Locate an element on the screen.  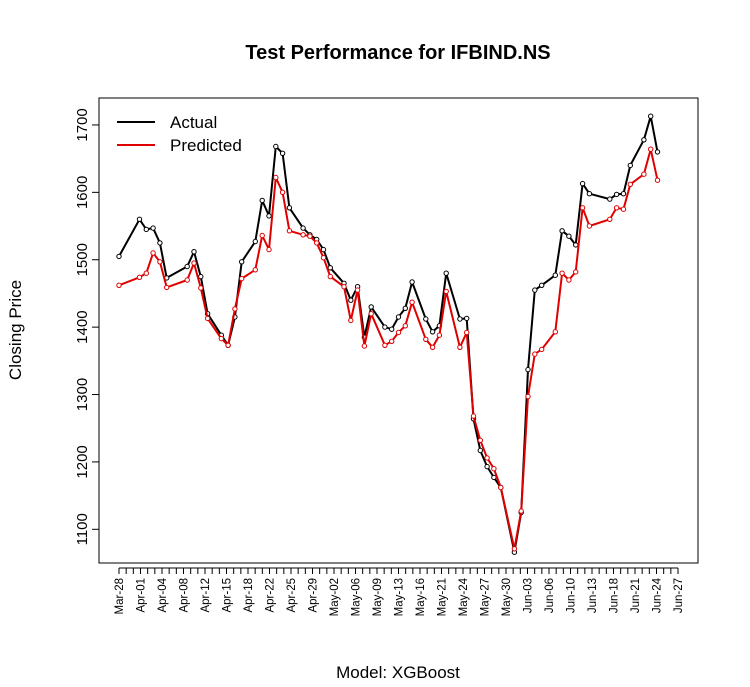
x-tick-label: Jun-10 is located at coordinates (572, 595).